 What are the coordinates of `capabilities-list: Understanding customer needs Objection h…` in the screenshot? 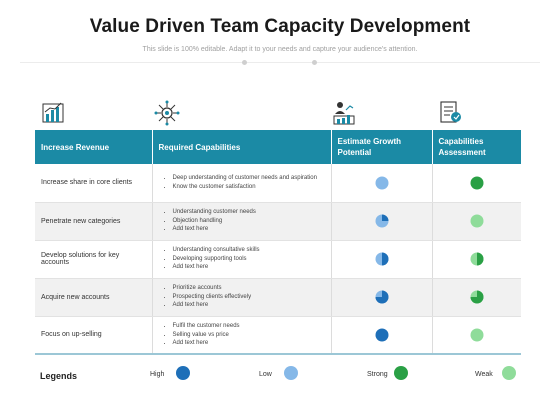 It's located at (242, 221).